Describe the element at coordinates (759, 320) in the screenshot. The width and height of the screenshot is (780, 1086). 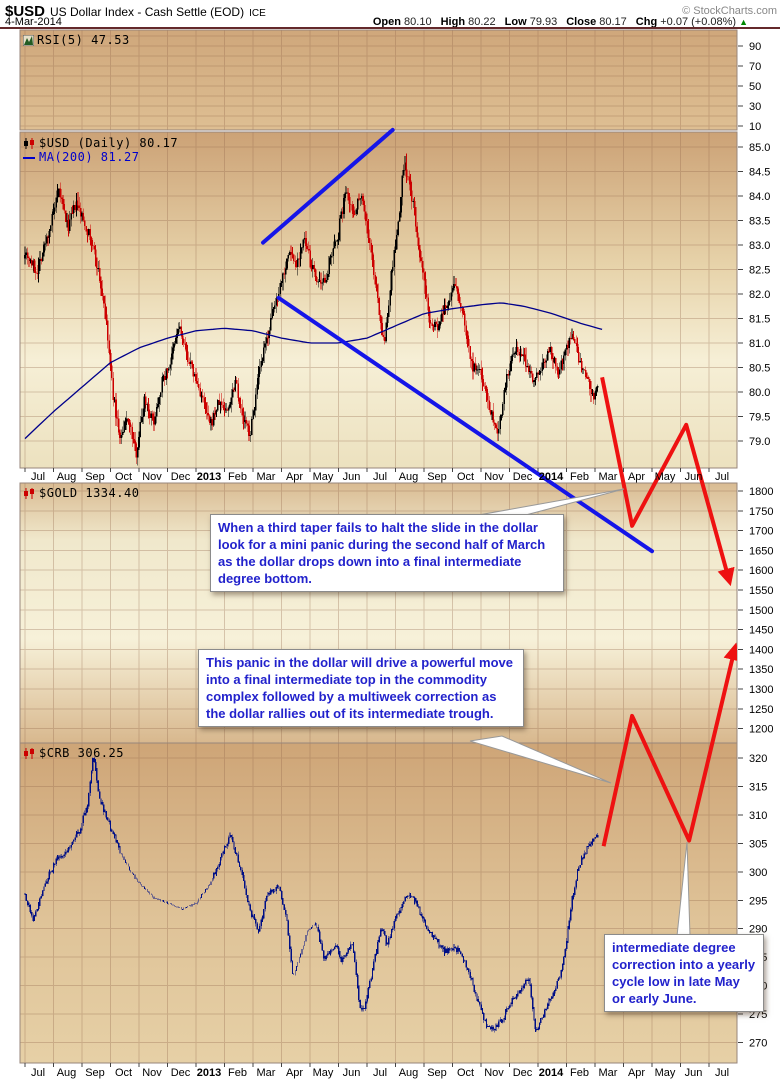
I see `svg-text: 81.5` at that location.